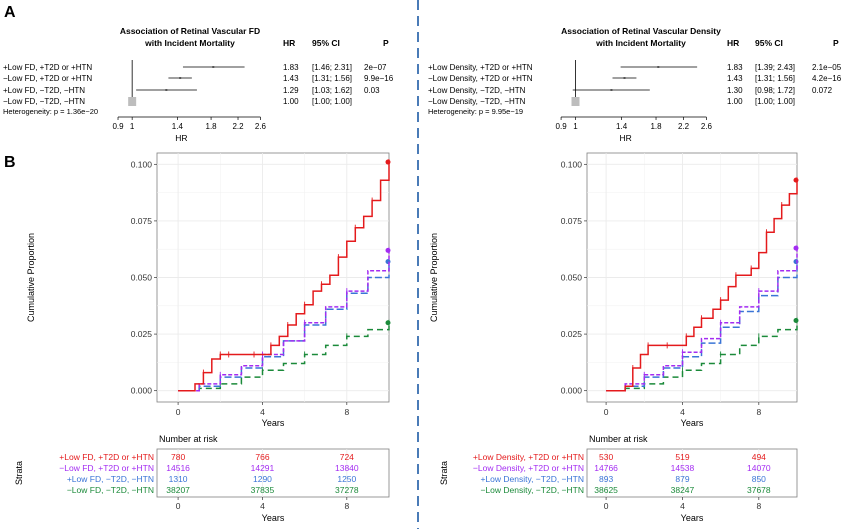  I want to click on forest-row-label: +Low Density, −T2D, −HTN, so click(477, 90).